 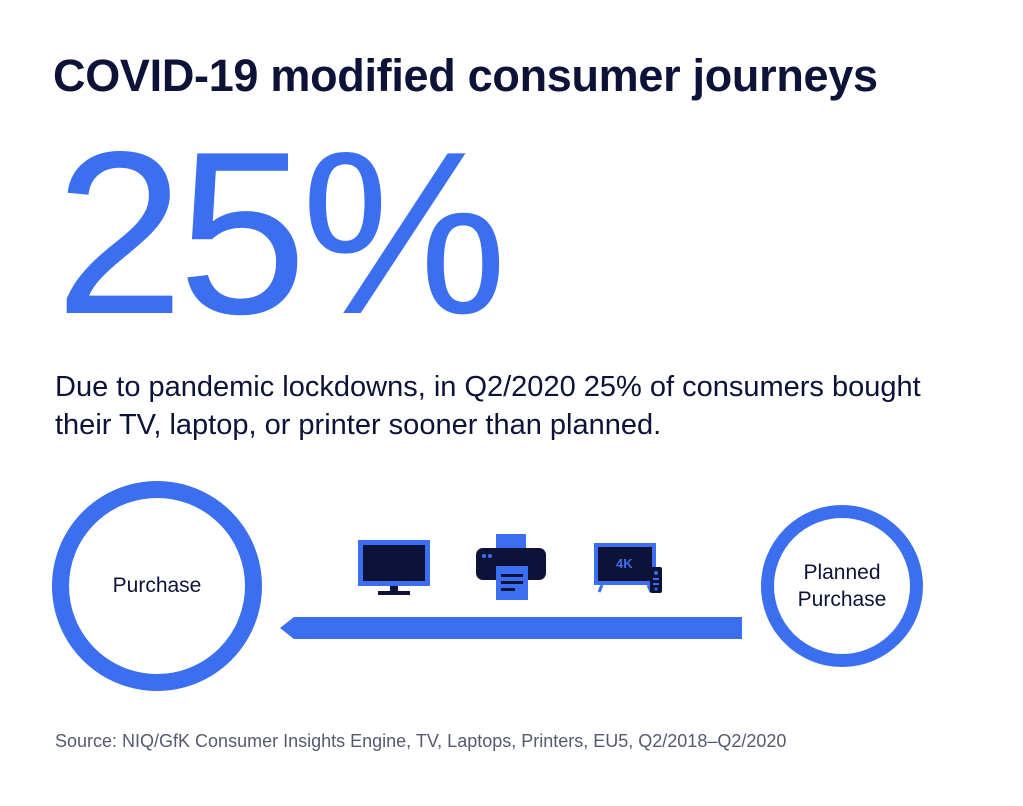 I want to click on purchase-circle: Purchase, so click(x=157, y=586).